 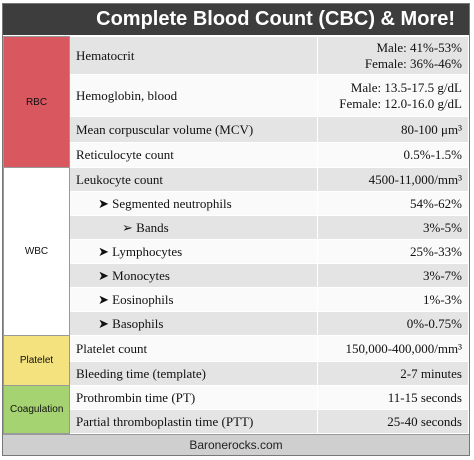 I want to click on reference-range: 150,000-400,000/mm³, so click(x=393, y=348).